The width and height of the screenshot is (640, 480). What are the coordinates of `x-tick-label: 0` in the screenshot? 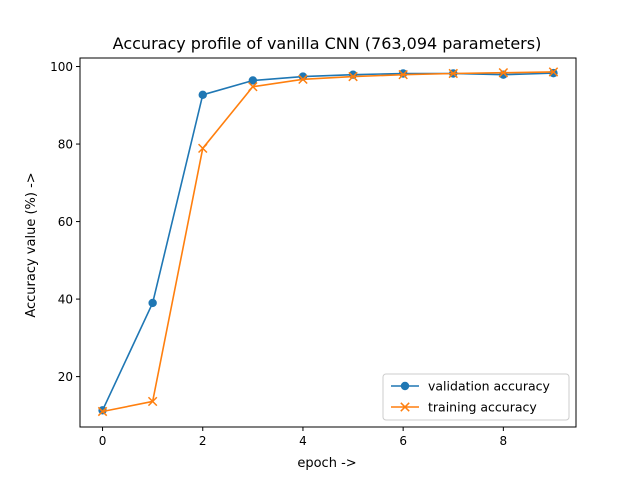 It's located at (103, 441).